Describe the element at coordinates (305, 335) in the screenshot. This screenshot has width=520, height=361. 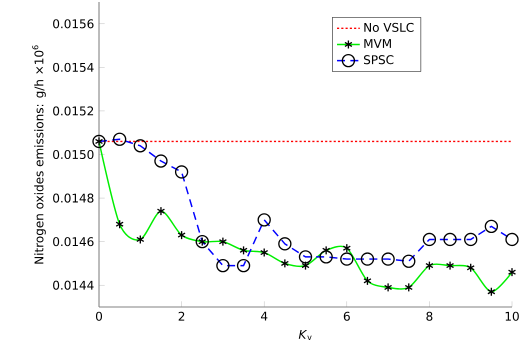
I see `x-axis-title: K$_{v}$` at that location.